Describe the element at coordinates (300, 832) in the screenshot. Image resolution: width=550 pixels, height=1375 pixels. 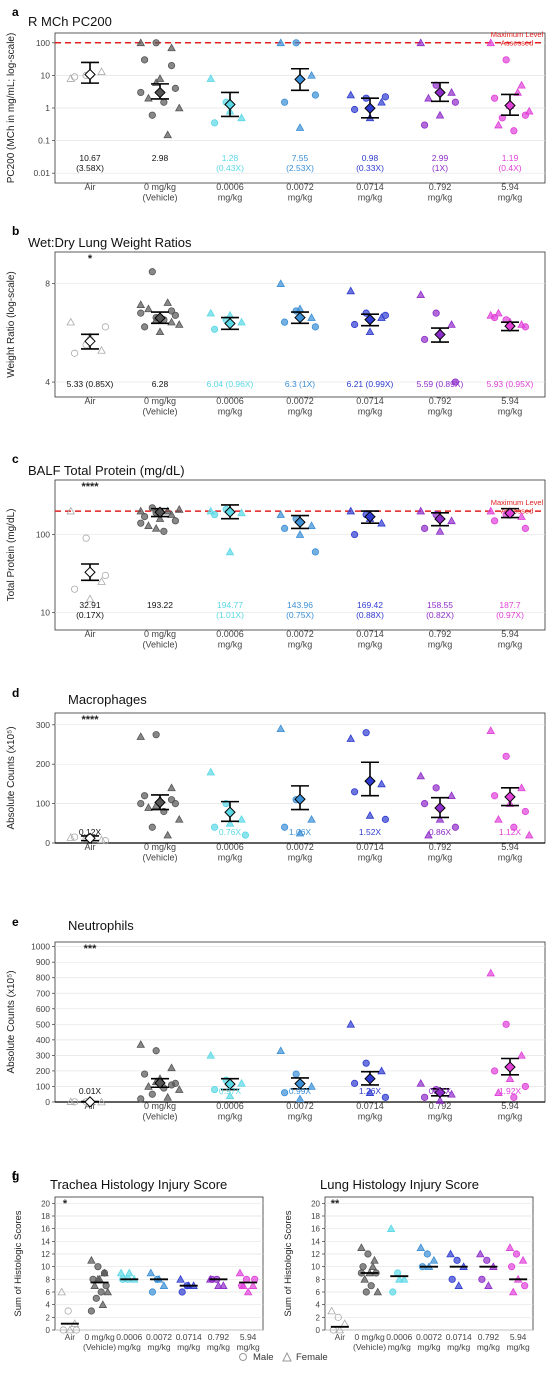
I see `value-annotation: 1.06X` at that location.